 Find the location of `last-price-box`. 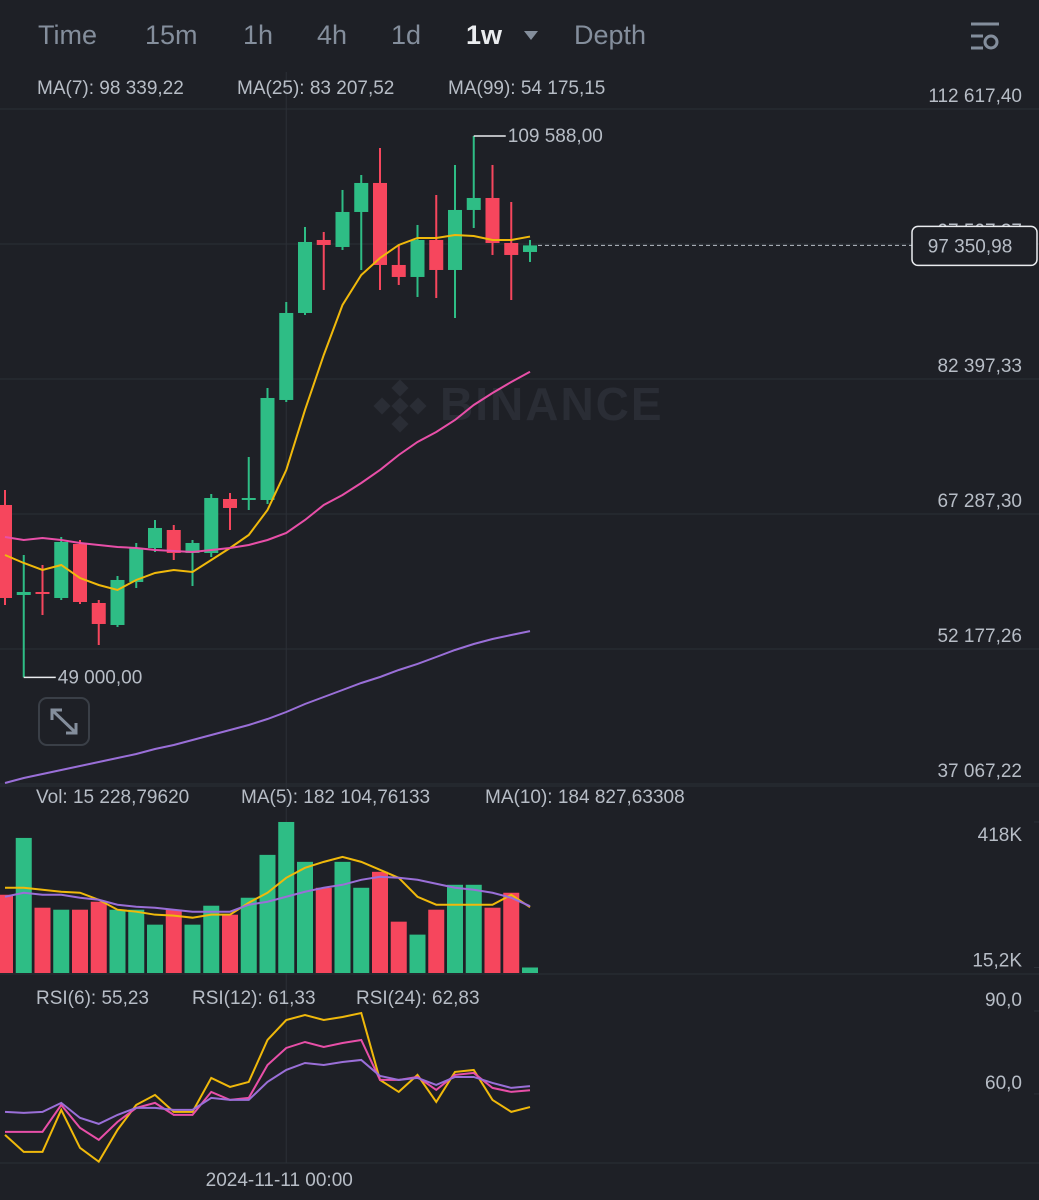

last-price-box is located at coordinates (974, 246).